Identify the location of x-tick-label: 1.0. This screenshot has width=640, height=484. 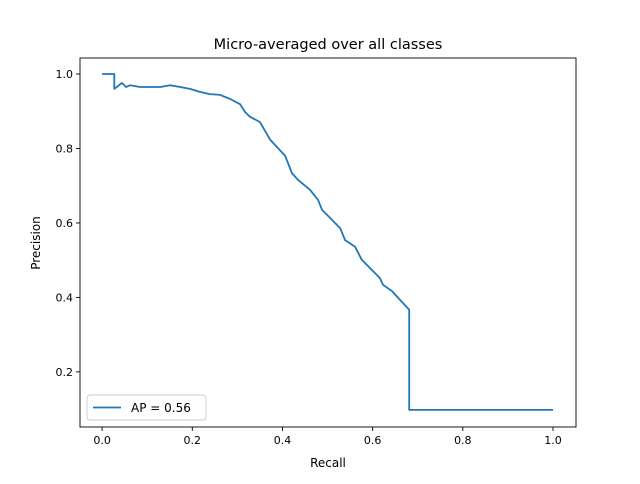
(553, 440).